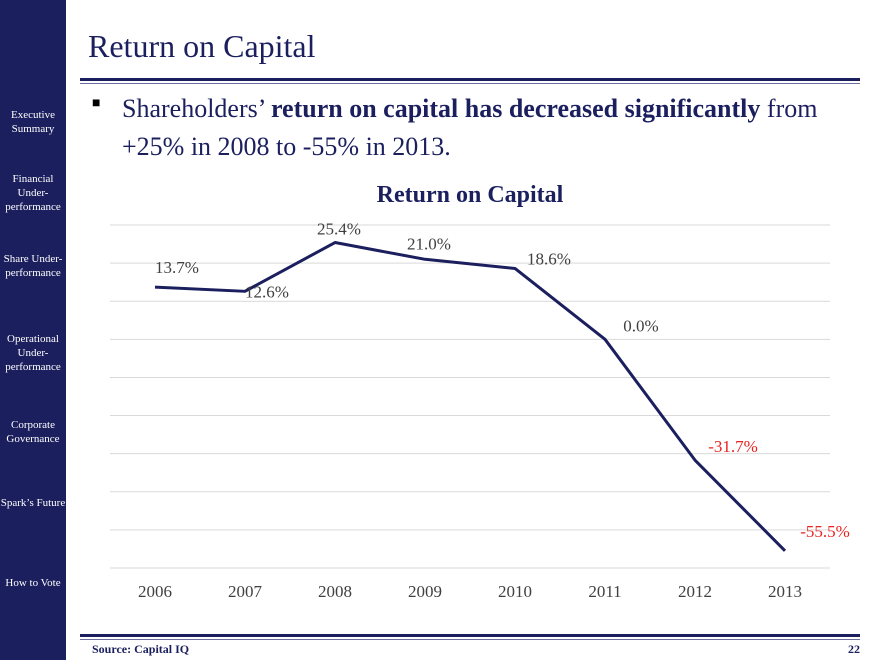  Describe the element at coordinates (470, 83) in the screenshot. I see `title-divider-thin` at that location.